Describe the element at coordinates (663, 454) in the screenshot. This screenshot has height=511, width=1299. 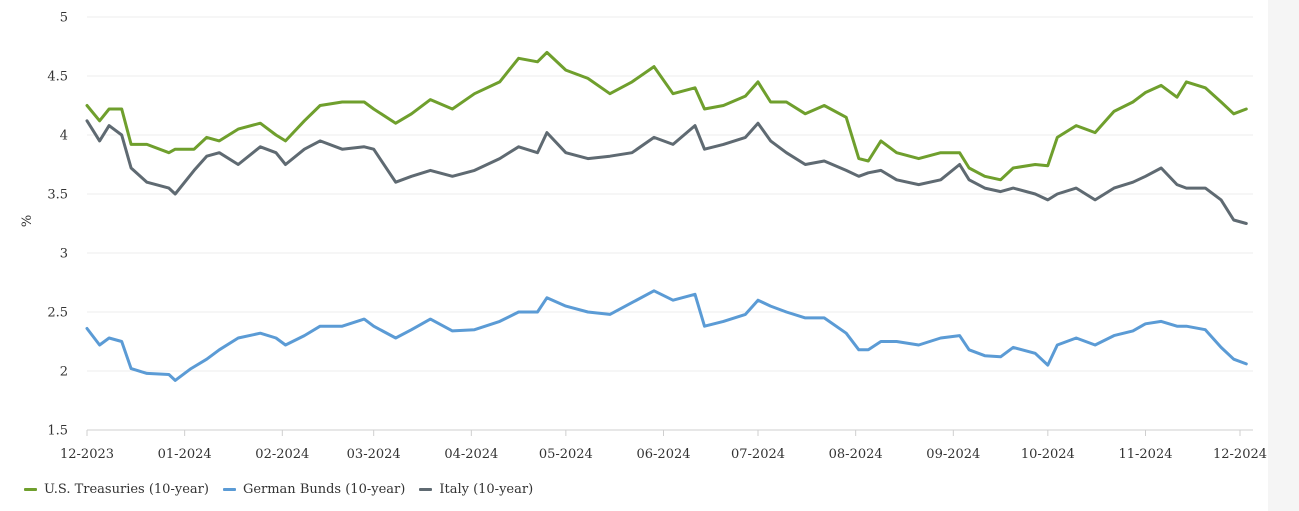
I see `x-tick-label: 06-2024` at that location.